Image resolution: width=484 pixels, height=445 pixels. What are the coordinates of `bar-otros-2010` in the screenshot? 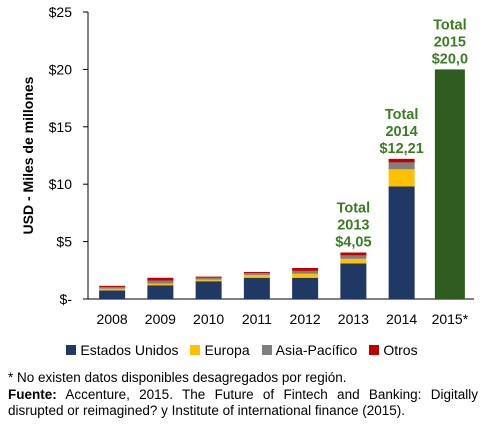 It's located at (208, 277).